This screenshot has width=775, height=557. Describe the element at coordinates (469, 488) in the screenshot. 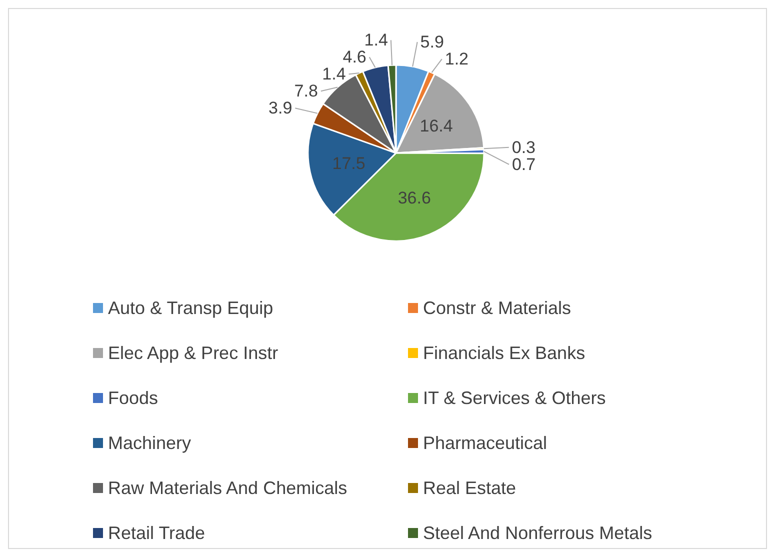

I see `legend-label: Real Estate` at that location.